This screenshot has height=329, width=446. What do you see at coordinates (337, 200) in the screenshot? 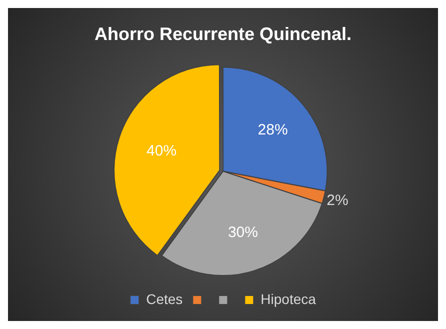
I see `data-label: 2%` at bounding box center [337, 200].